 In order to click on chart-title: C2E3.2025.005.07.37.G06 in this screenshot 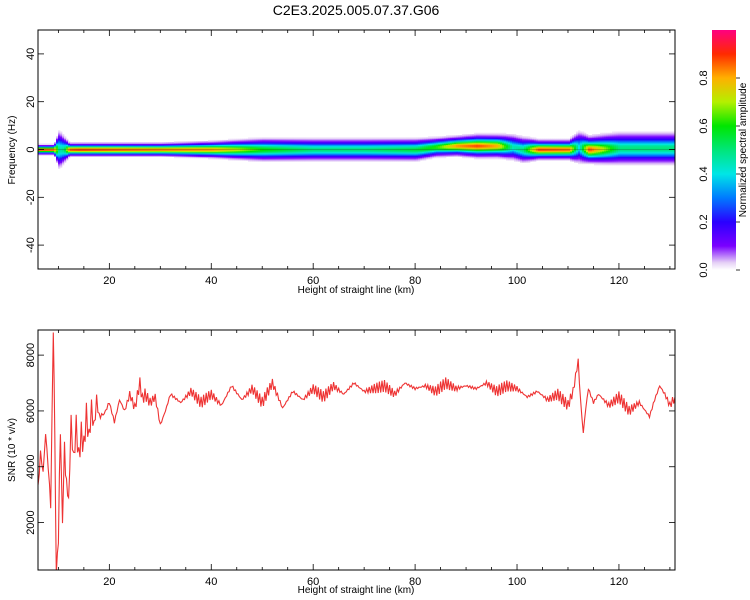, I will do `click(356, 10)`.